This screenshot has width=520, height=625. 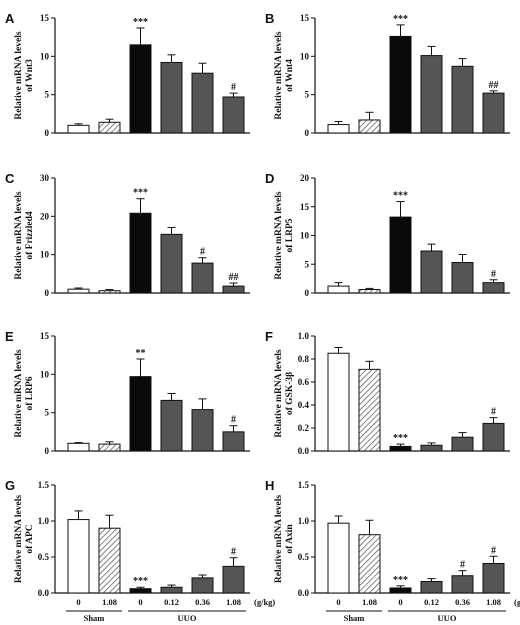 What do you see at coordinates (290, 393) in the screenshot?
I see `y-axis-label-line: of GSK-3β` at bounding box center [290, 393].